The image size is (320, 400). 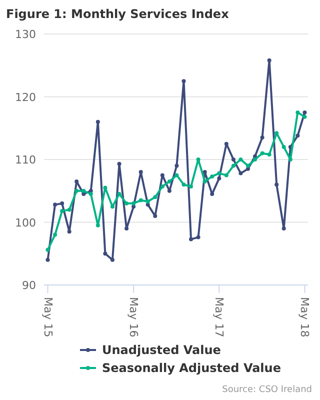 What do you see at coordinates (118, 14) in the screenshot?
I see `chart-title: Figure 1: Monthly Services Index` at bounding box center [118, 14].